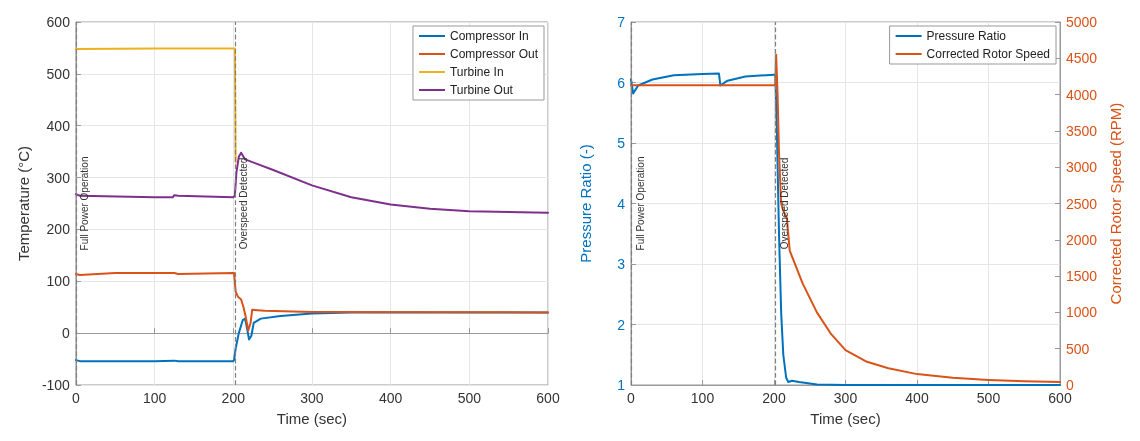 The image size is (1140, 441). Describe the element at coordinates (58, 177) in the screenshot. I see `y-tick-label: 300` at that location.